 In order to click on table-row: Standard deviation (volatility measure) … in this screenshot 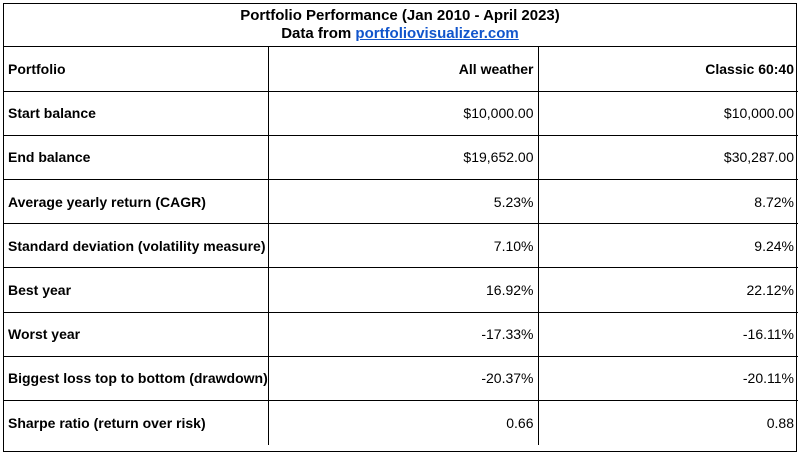, I will do `click(401, 246)`.